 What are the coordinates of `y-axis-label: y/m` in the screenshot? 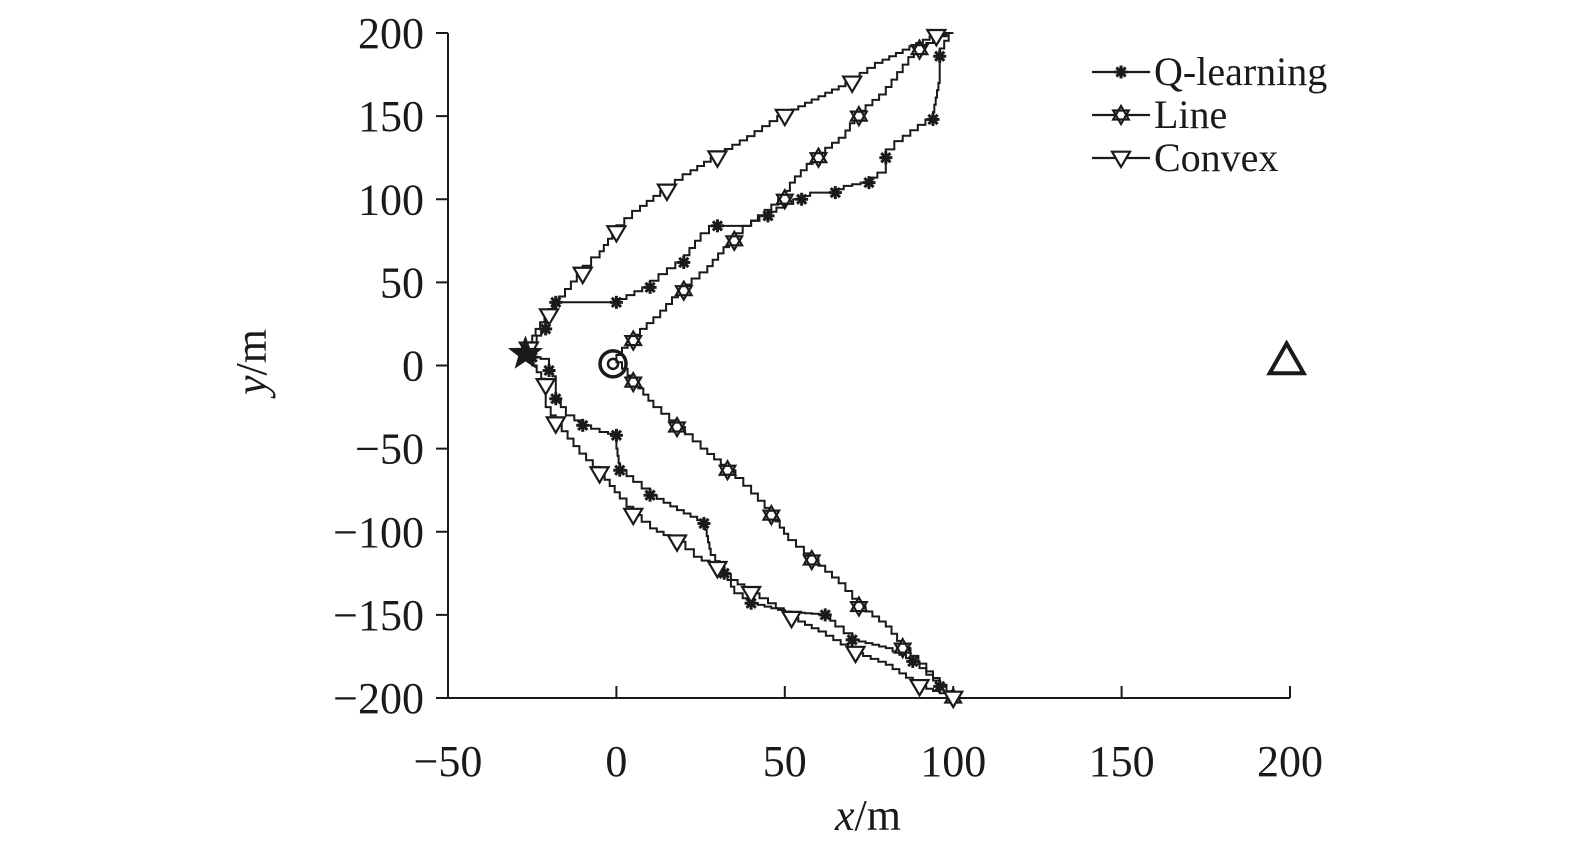 It's located at (251, 364).